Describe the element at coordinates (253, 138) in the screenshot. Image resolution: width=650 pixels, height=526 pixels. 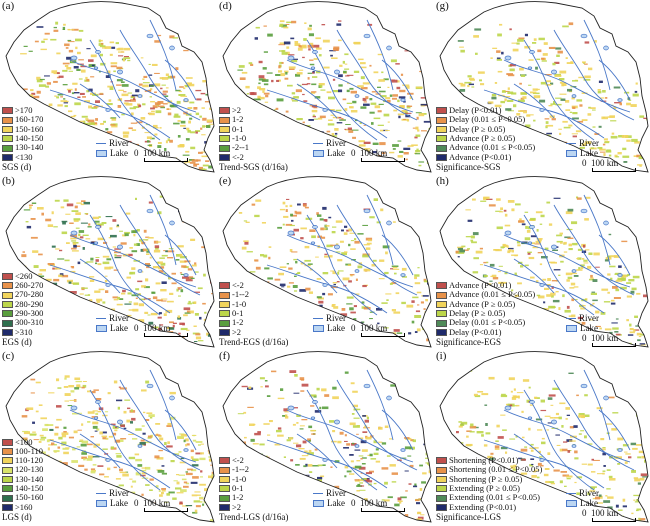
I see `legend: >2 1-2 0-1 -1-0 -2--1 <-2 Trend-SGS (d/16a)` at that location.